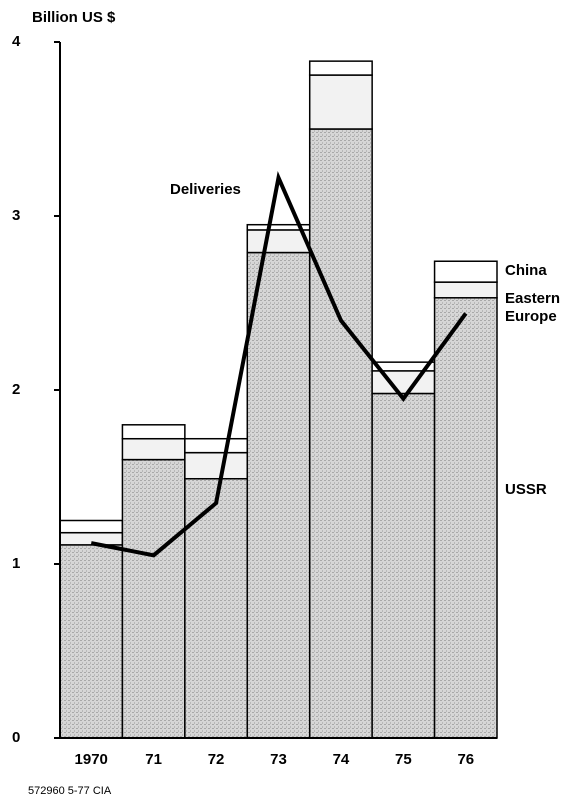  I want to click on y-tick-label: 0, so click(16, 737).